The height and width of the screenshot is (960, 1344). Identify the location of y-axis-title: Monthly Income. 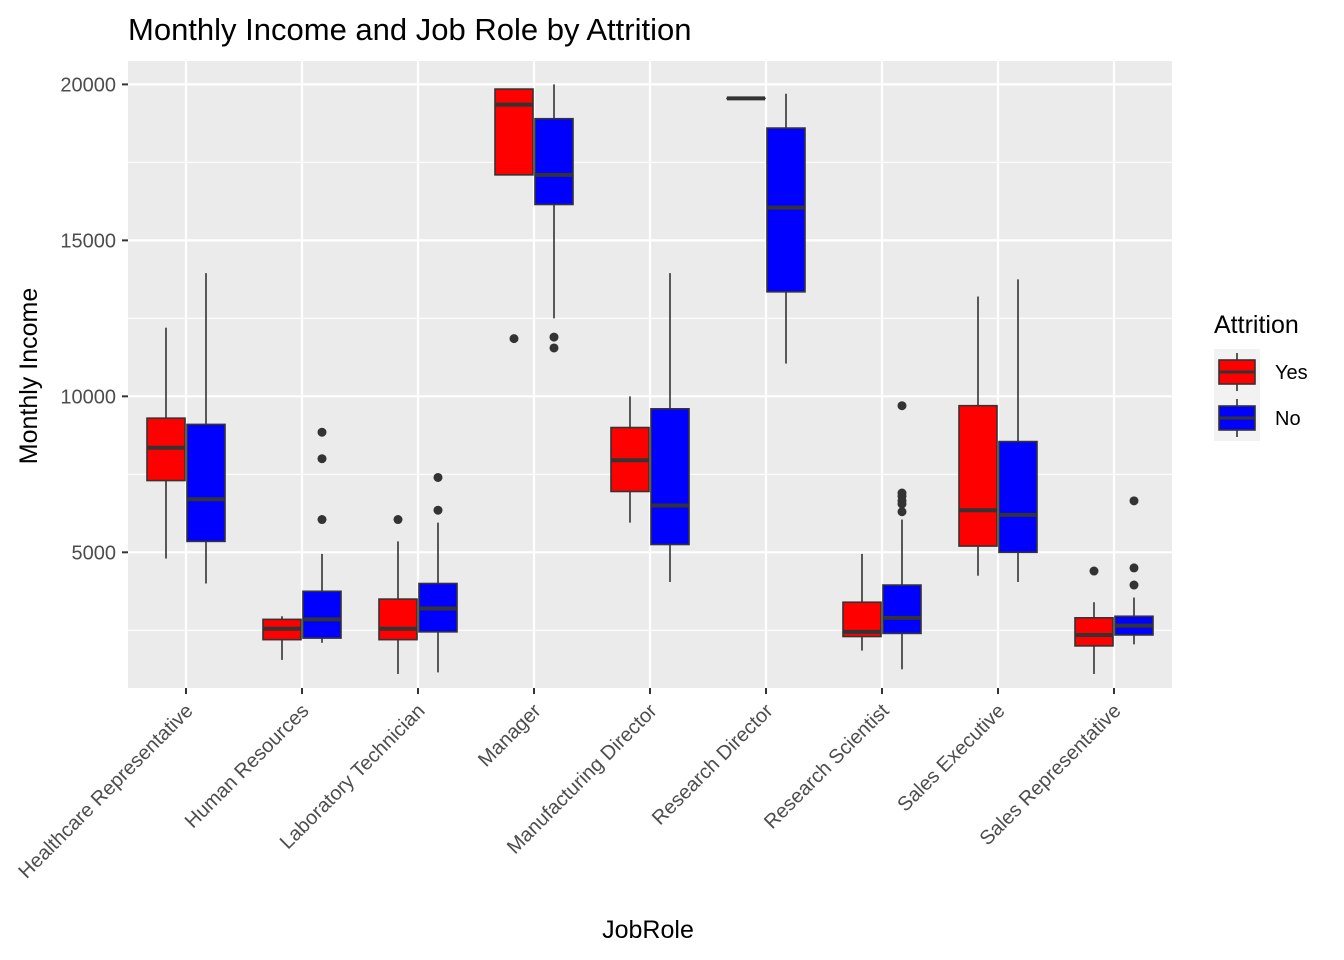
(29, 376).